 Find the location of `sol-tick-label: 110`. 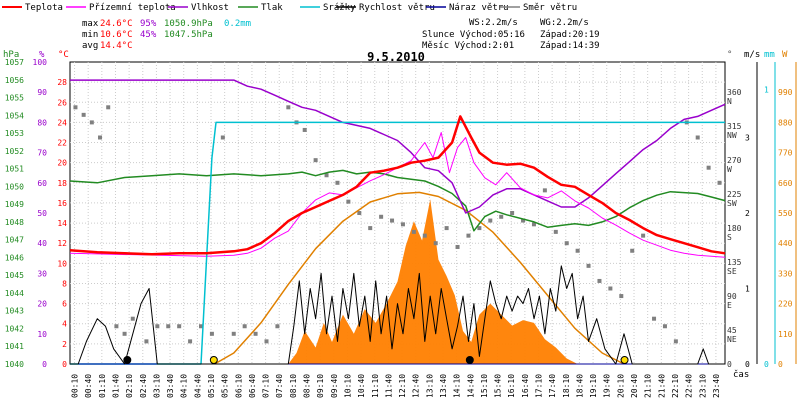

sol-tick-label: 110 is located at coordinates (785, 334).